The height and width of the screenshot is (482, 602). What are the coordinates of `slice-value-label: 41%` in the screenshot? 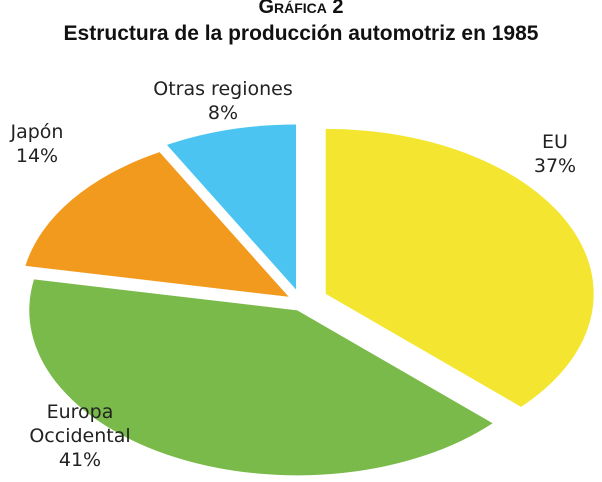 It's located at (80, 460).